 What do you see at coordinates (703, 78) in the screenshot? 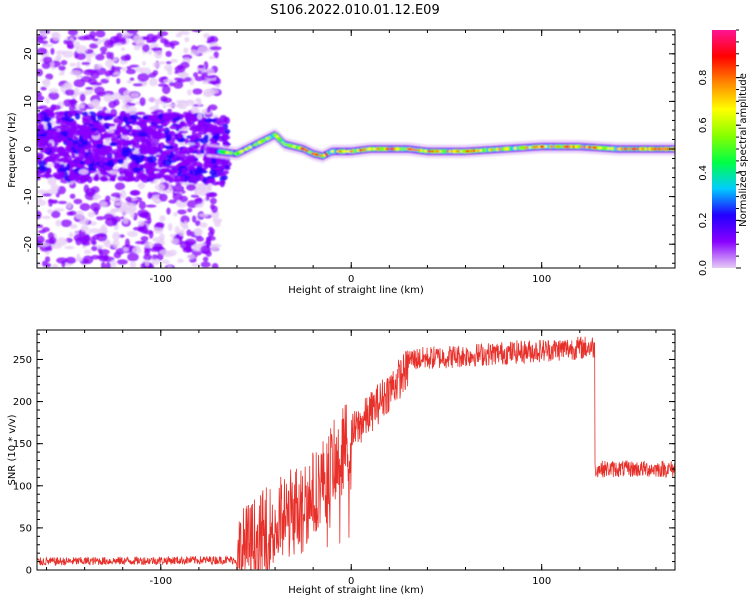
I see `colorbar-tick-label: 0.8` at bounding box center [703, 78].